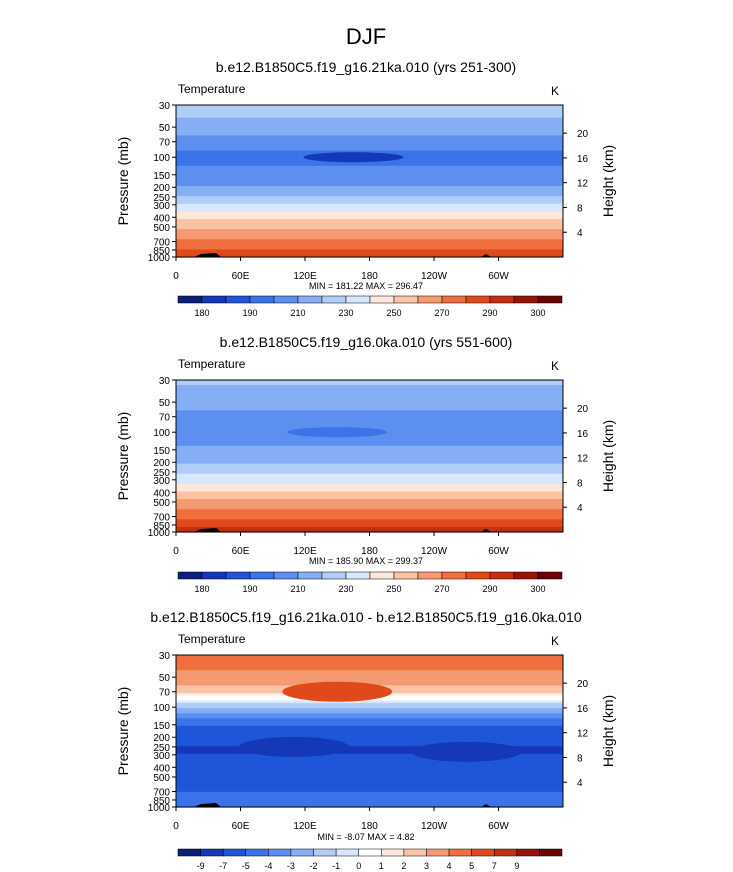 The width and height of the screenshot is (733, 872). I want to click on colorbar-label: 290, so click(489, 589).